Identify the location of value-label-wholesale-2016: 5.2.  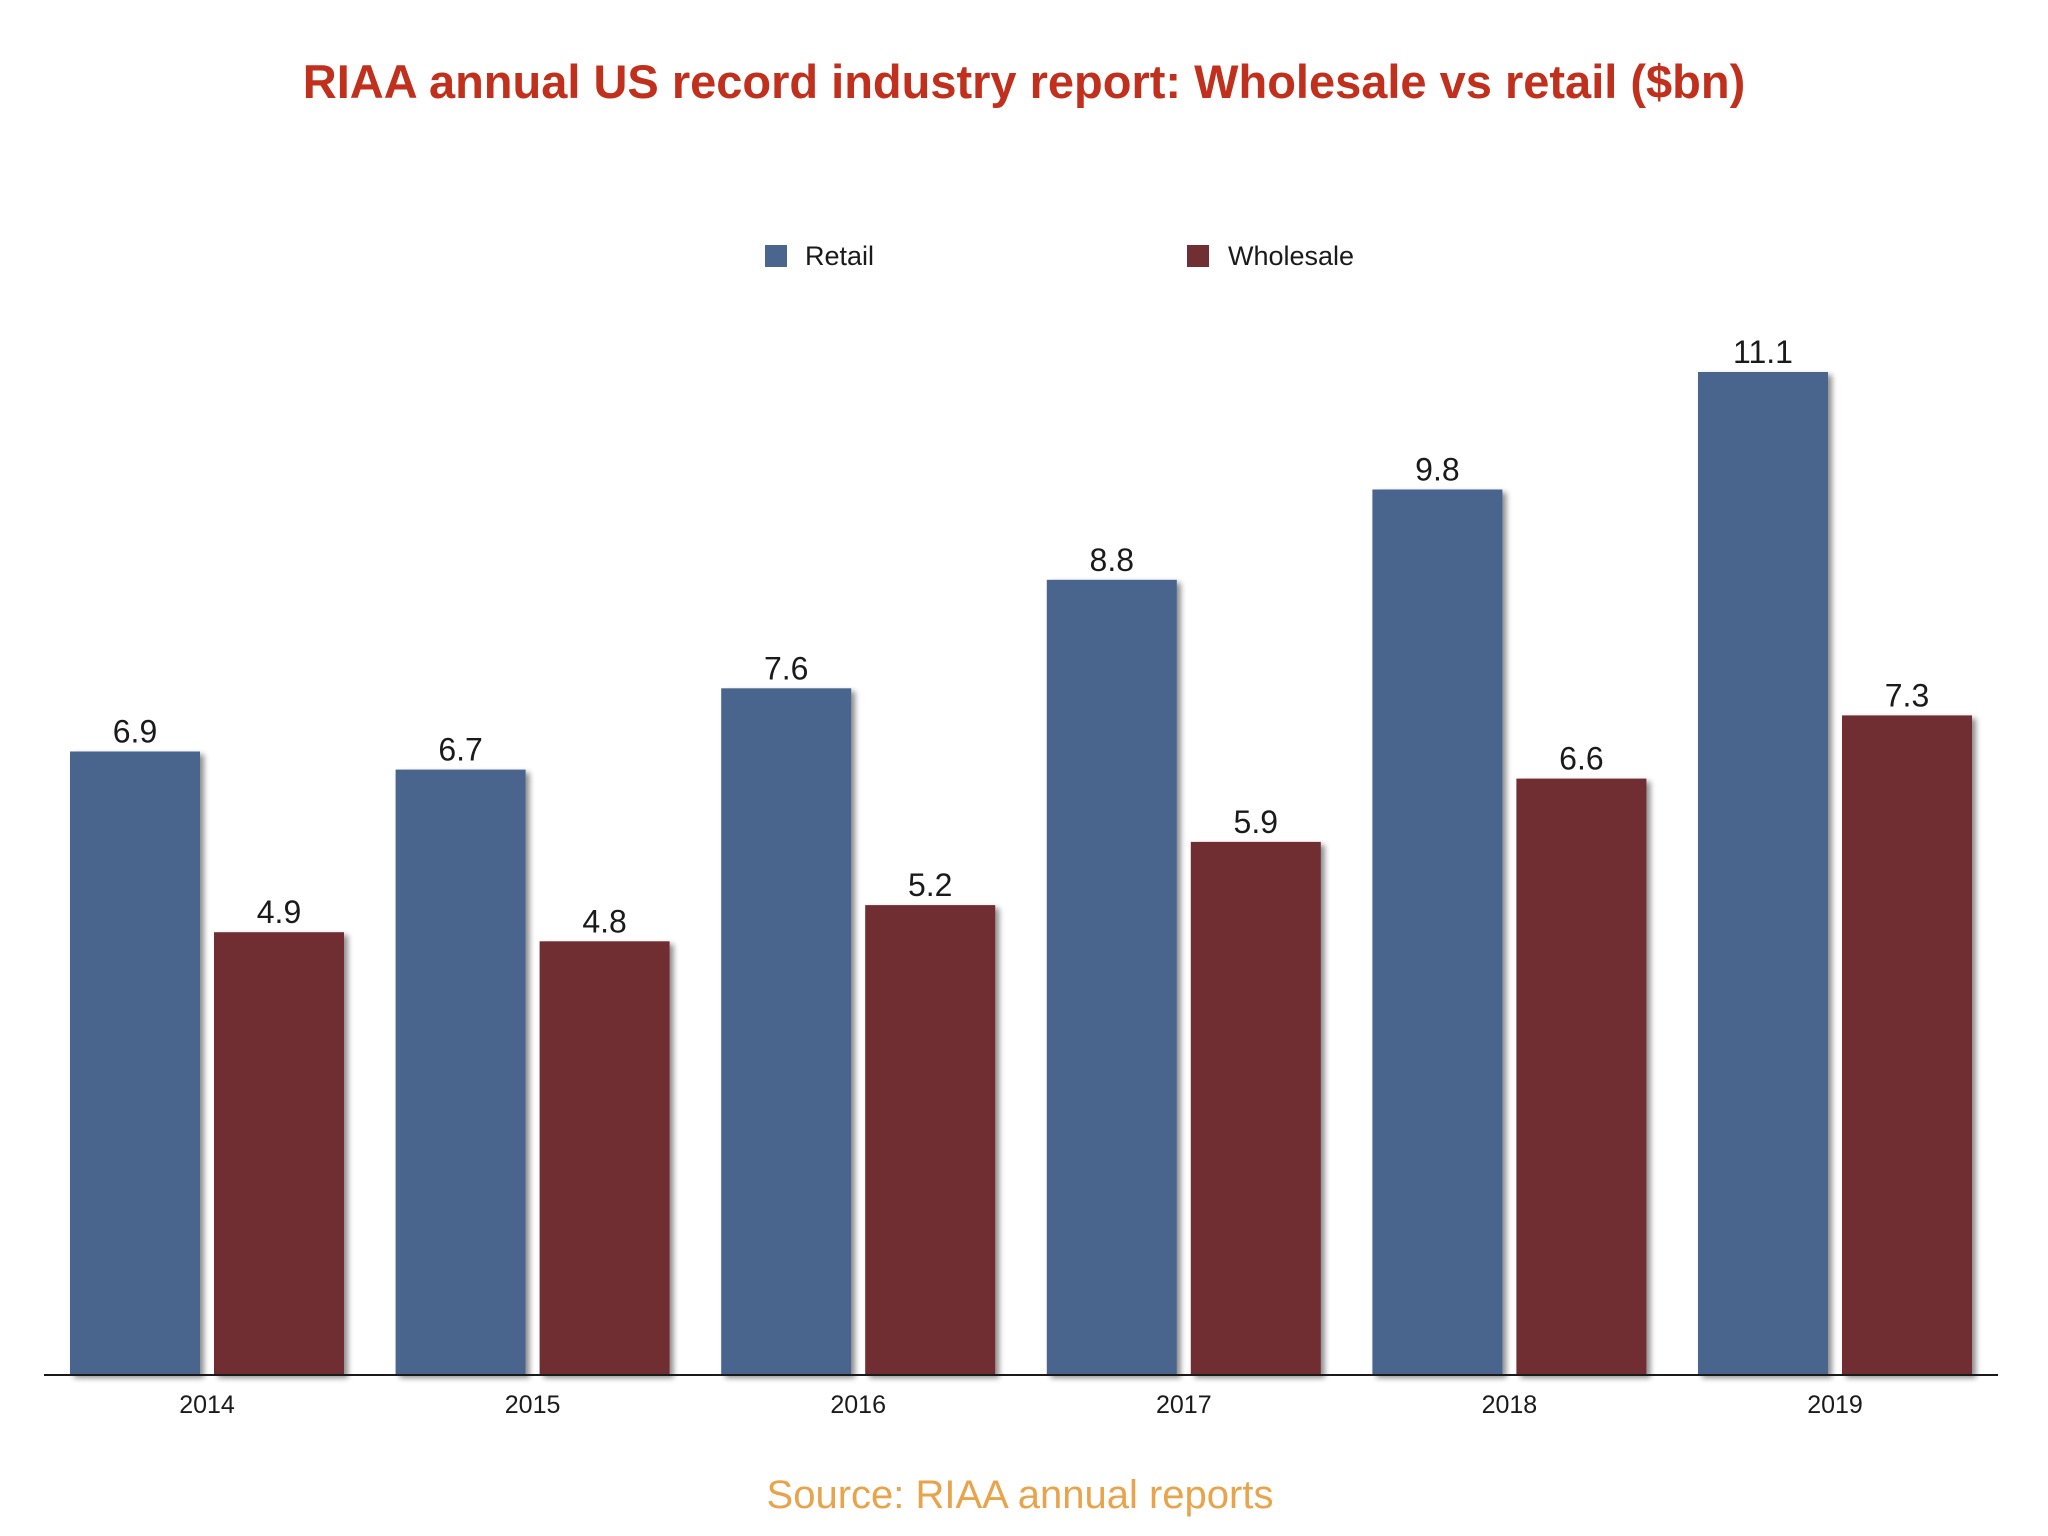
(930, 885).